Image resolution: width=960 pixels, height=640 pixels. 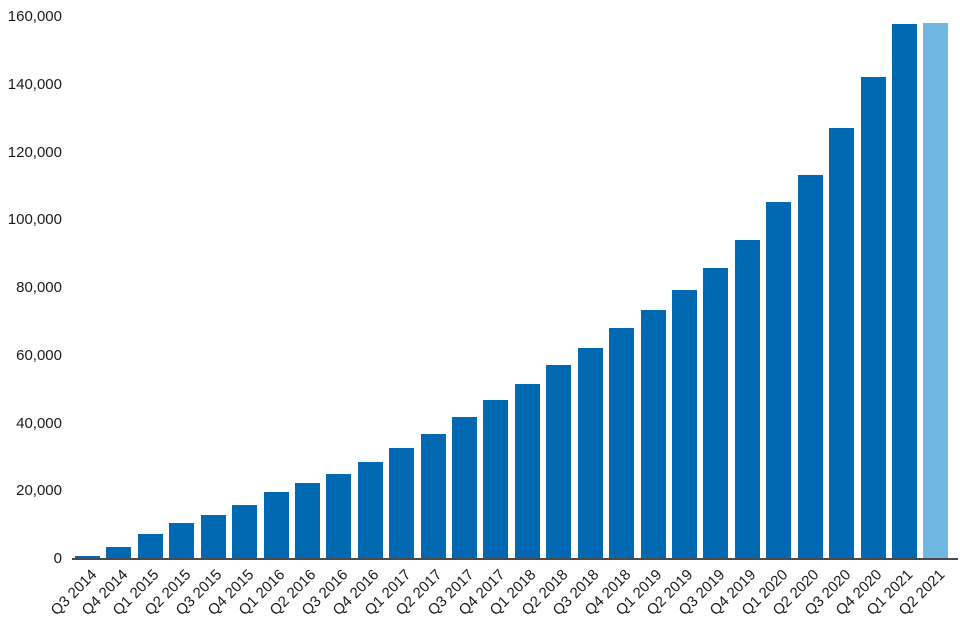 I want to click on bar-q2-2018, so click(x=558, y=462).